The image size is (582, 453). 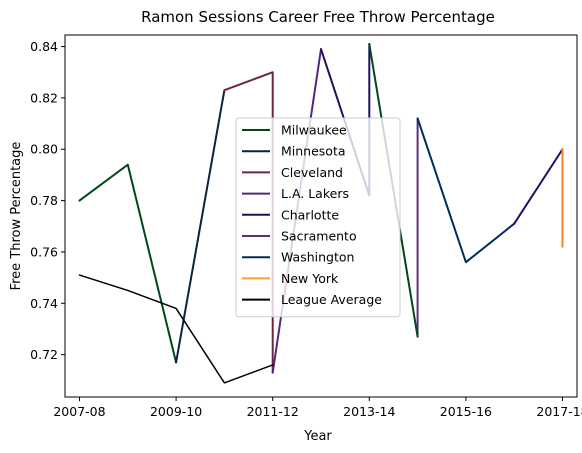 I want to click on legend-label: Milwaukee, so click(x=314, y=130).